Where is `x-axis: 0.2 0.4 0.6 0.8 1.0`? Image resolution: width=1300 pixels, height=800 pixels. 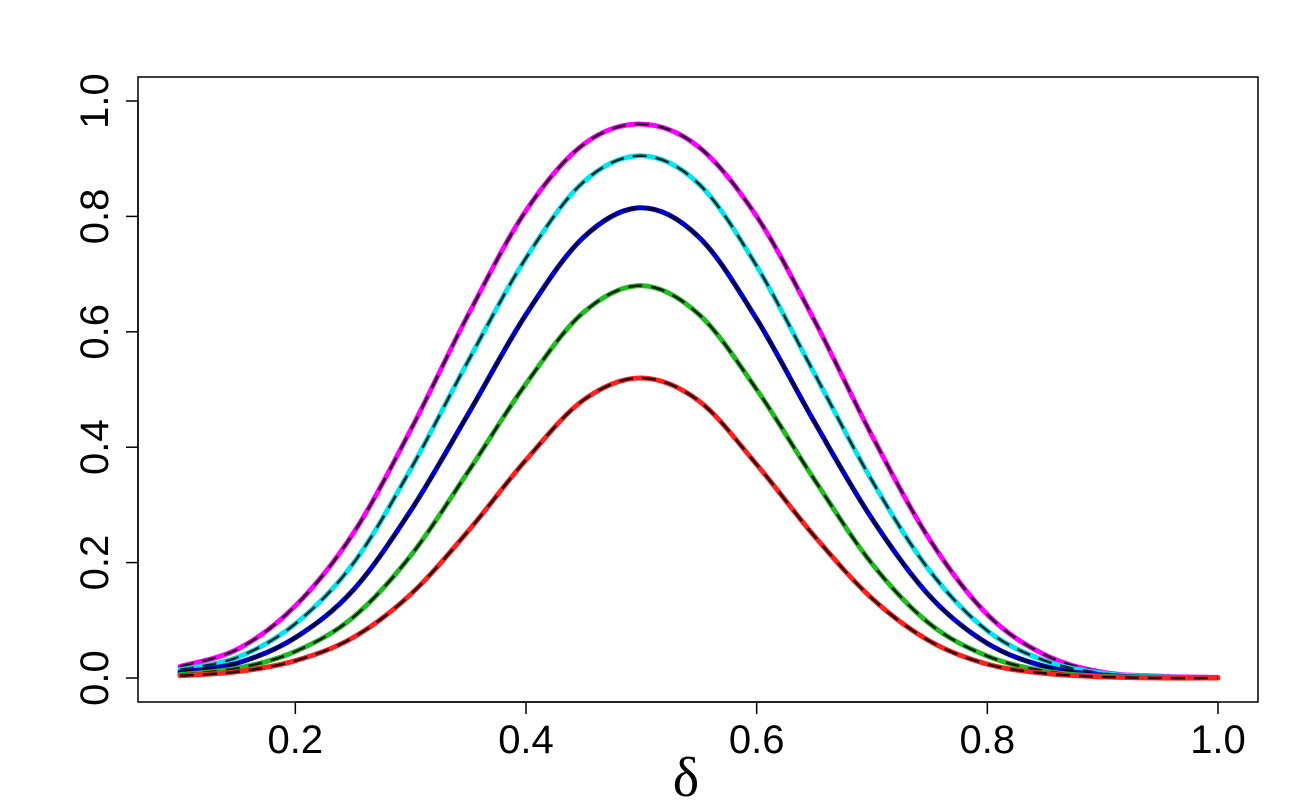
x-axis: 0.2 0.4 0.6 0.8 1.0 is located at coordinates (757, 731).